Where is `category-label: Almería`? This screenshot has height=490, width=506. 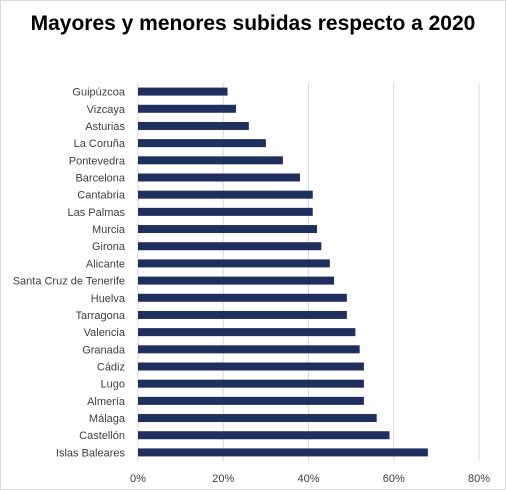
category-label: Almería is located at coordinates (106, 402).